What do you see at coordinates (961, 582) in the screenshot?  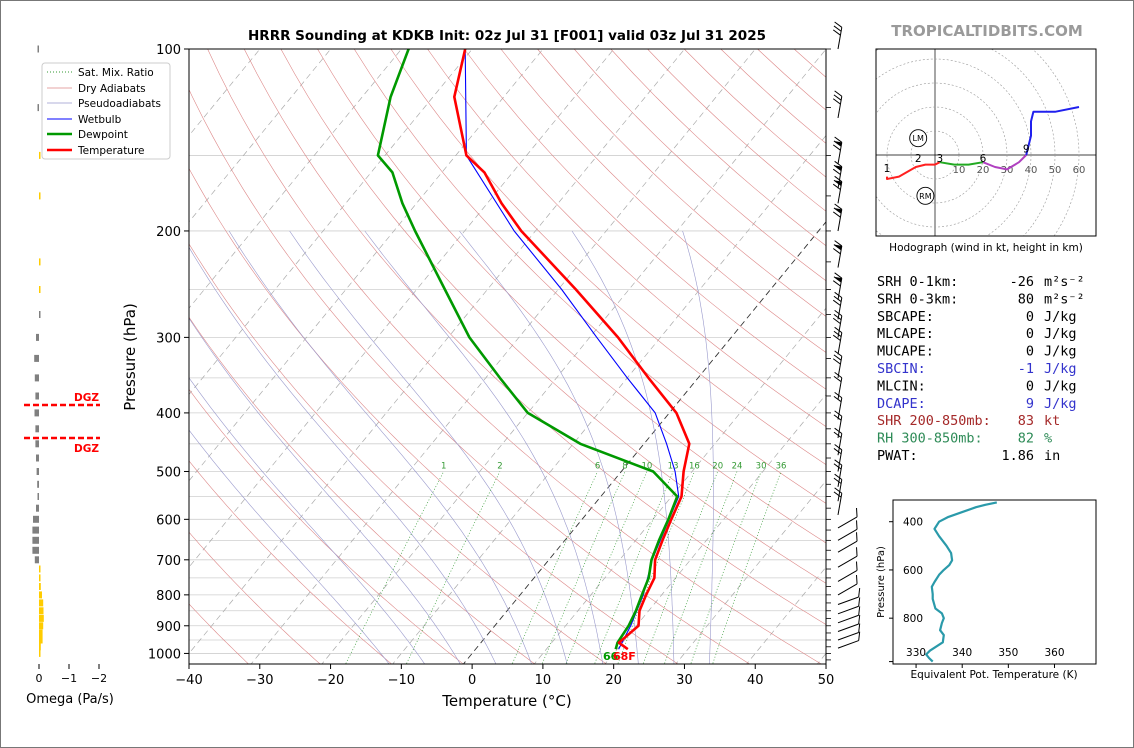 I see `theta-e-line` at bounding box center [961, 582].